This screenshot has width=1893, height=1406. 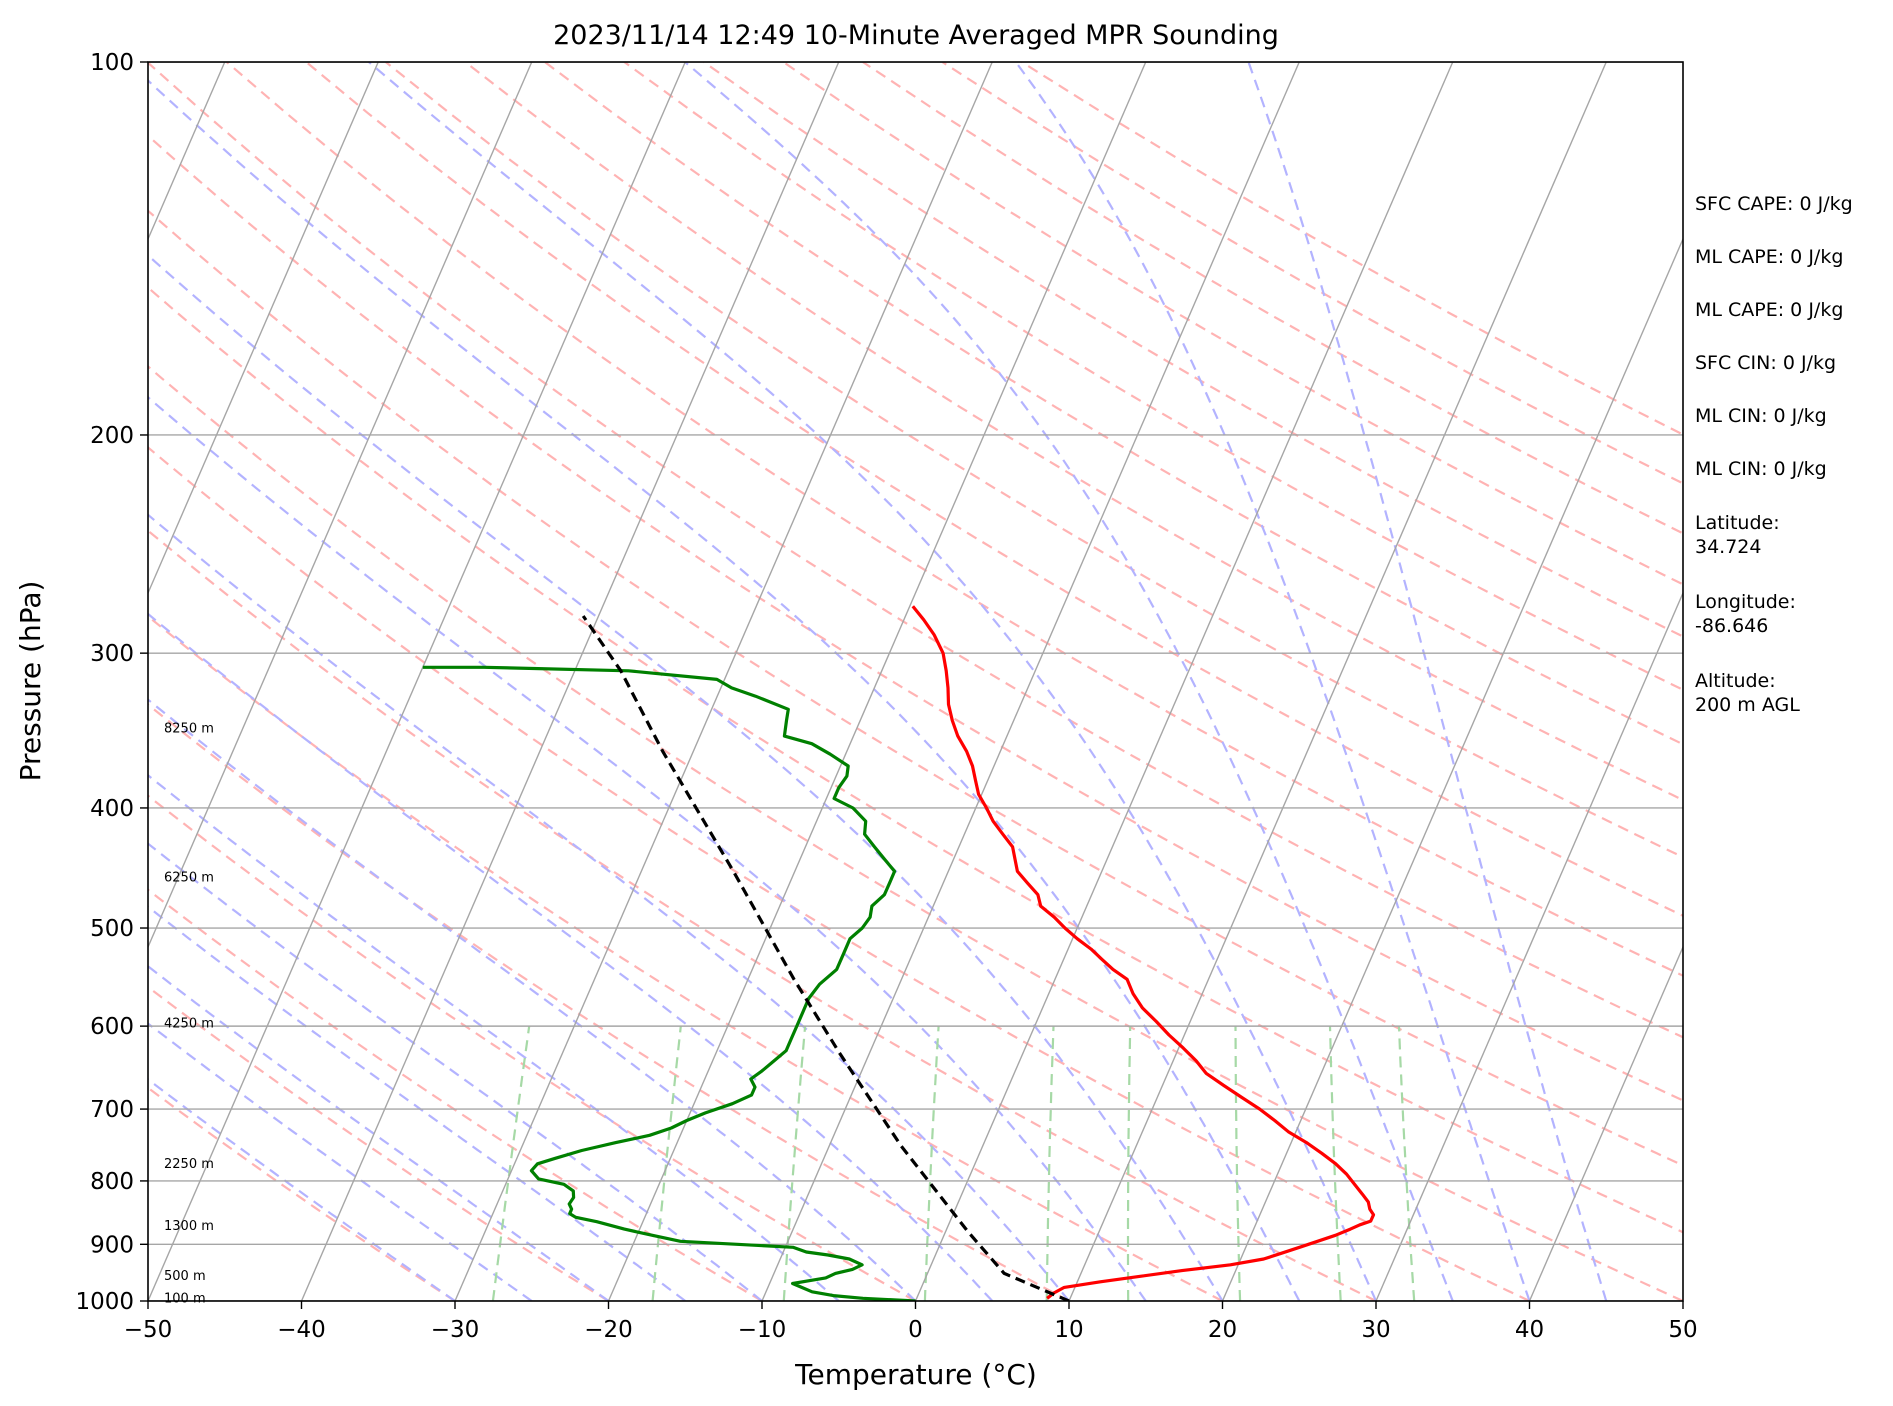 What do you see at coordinates (1774, 204) in the screenshot?
I see `annotation-text: SFC CAPE: 0 J/kg` at bounding box center [1774, 204].